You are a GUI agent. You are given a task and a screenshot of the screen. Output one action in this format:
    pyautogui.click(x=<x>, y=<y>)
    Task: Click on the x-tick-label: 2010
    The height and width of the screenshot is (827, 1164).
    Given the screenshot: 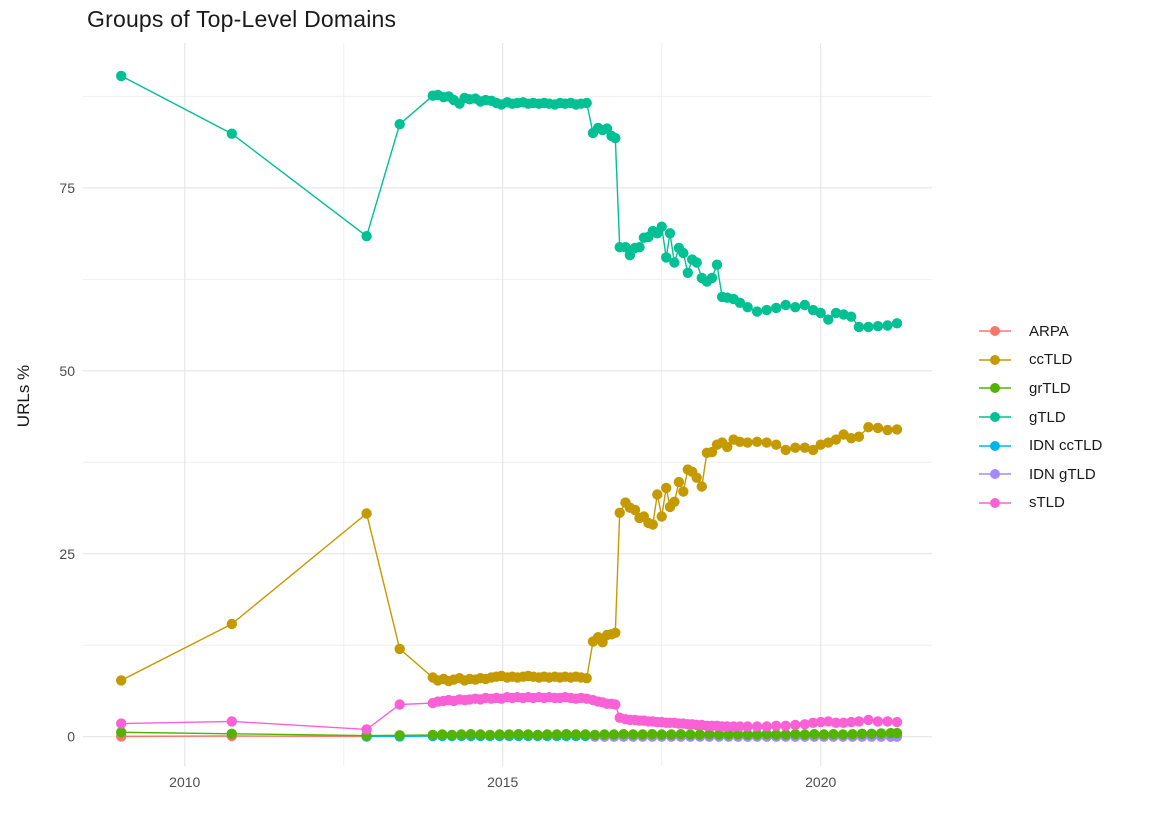 What is the action you would take?
    pyautogui.click(x=184, y=782)
    